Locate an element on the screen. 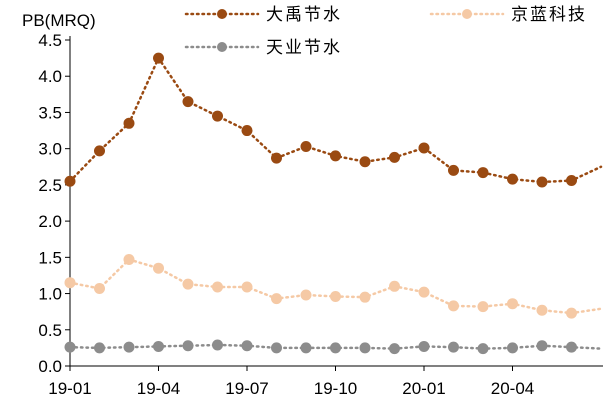 This screenshot has width=607, height=394. y-tick-label: 1.5 is located at coordinates (50, 257).